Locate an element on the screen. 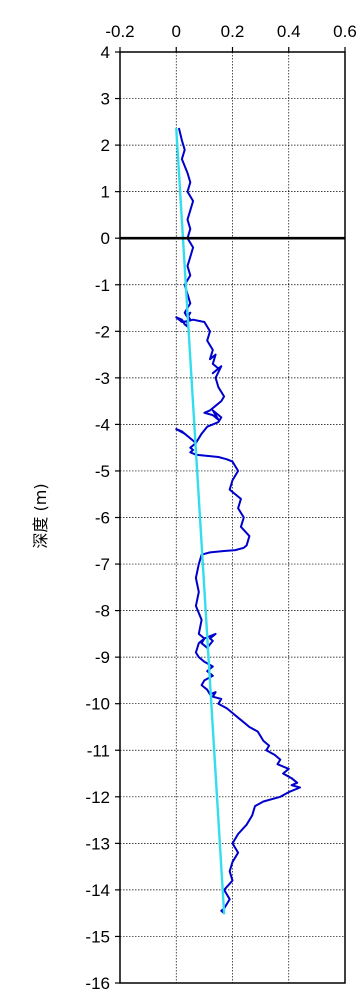 The width and height of the screenshot is (363, 992). y-tick-label: -14 is located at coordinates (97, 890).